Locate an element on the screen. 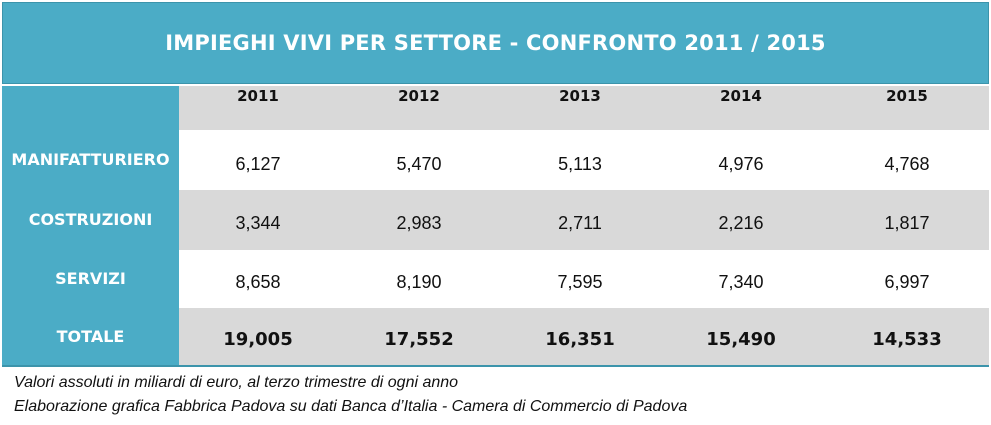 This screenshot has height=425, width=991. table-cell: 8,190 is located at coordinates (419, 282).